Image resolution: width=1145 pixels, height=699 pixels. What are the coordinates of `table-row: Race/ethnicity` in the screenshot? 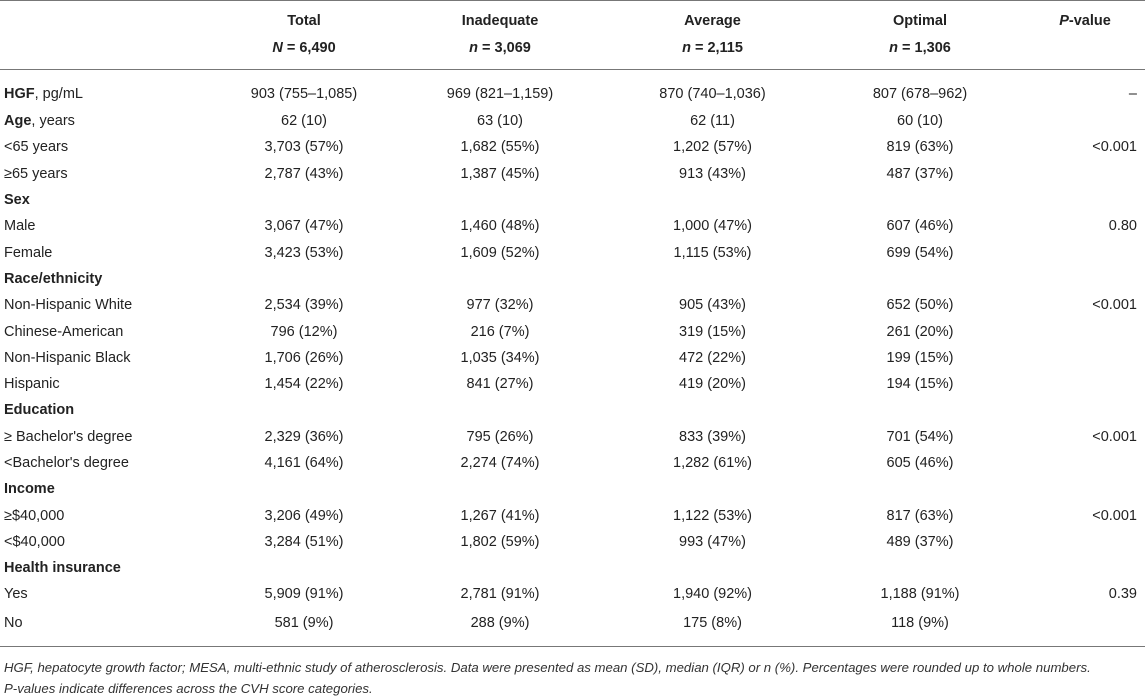 It's located at (572, 279).